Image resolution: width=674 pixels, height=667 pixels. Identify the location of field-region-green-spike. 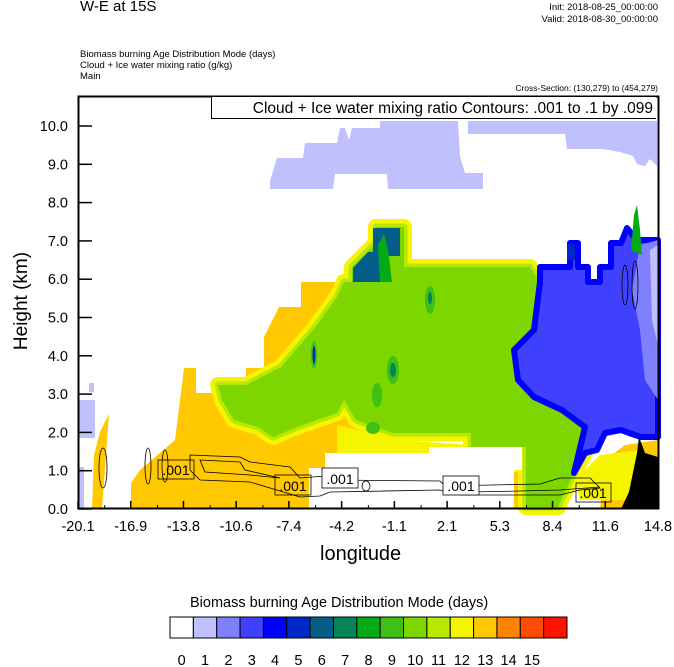
(636, 230).